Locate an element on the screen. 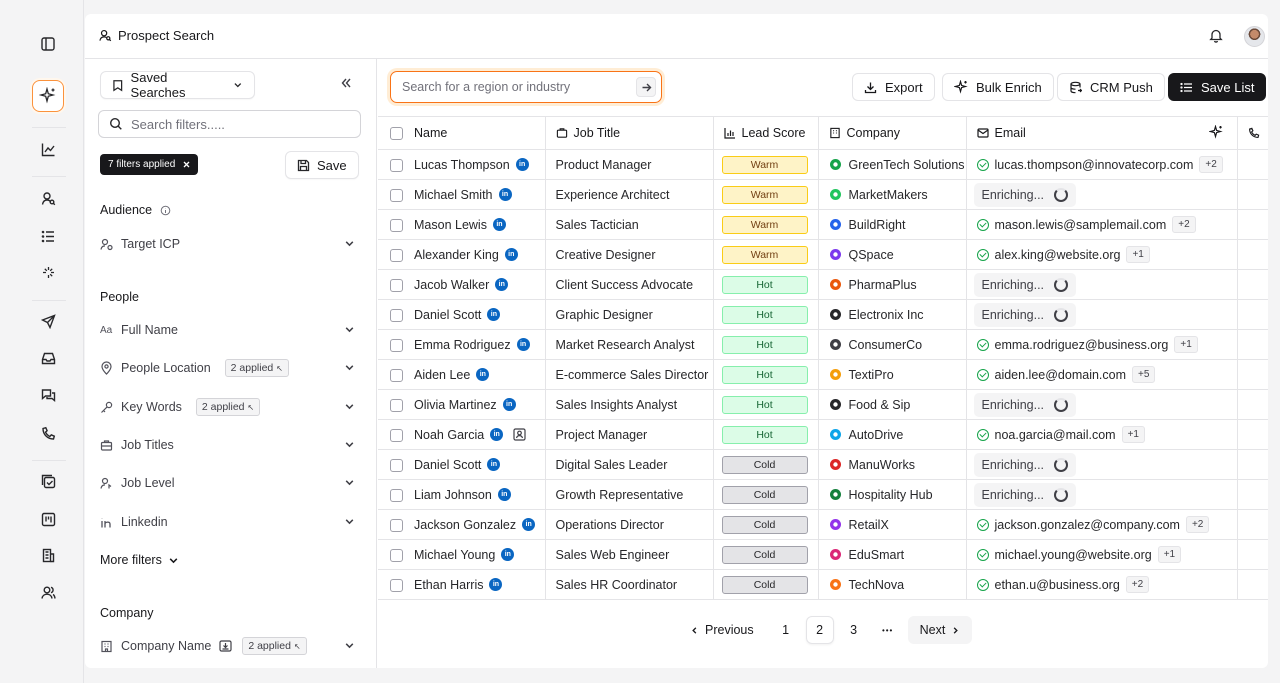 The height and width of the screenshot is (683, 1280). prospect-name: Aiden Lee is located at coordinates (442, 374).